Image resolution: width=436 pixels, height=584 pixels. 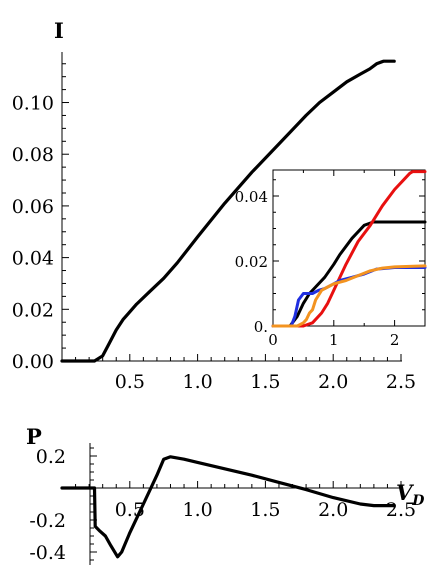 I want to click on power-y-tick-label: -0.4, so click(x=47, y=553).